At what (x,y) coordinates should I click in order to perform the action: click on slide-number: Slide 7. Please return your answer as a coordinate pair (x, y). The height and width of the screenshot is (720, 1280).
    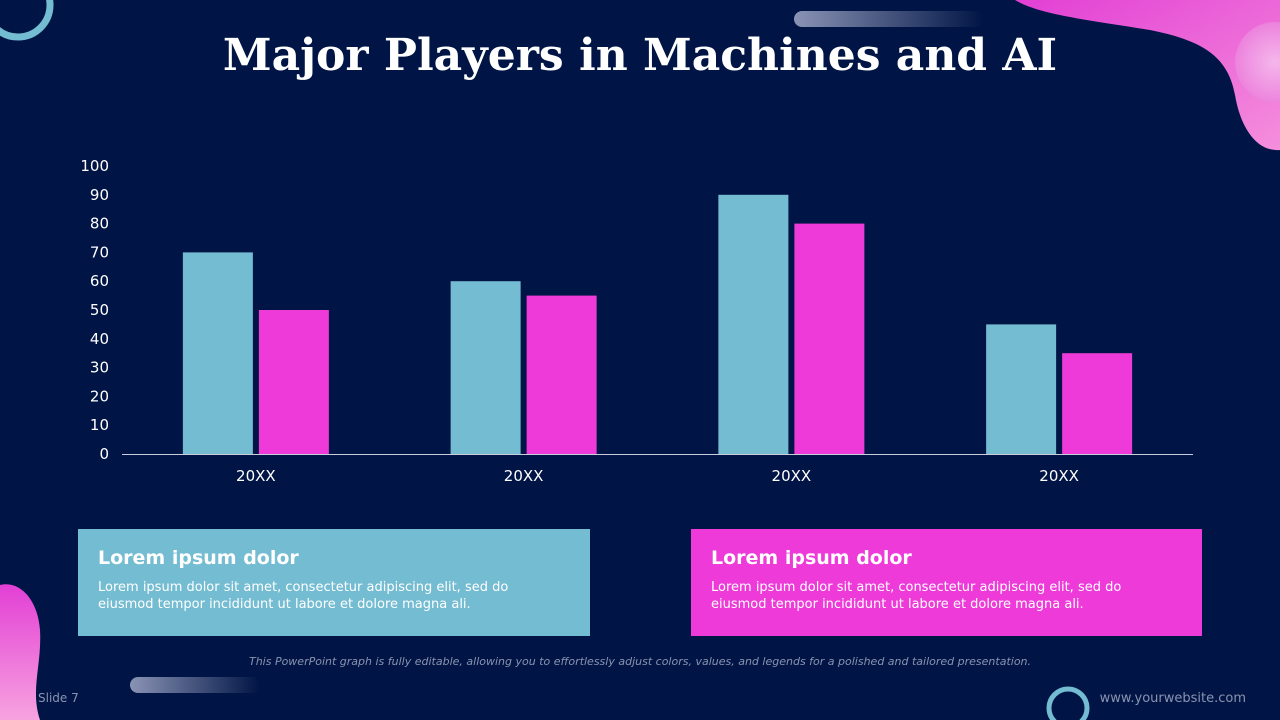
    Looking at the image, I should click on (58, 698).